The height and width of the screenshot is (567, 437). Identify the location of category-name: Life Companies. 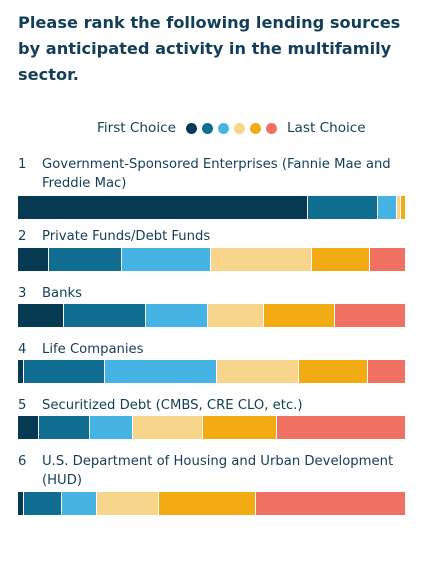
(93, 349).